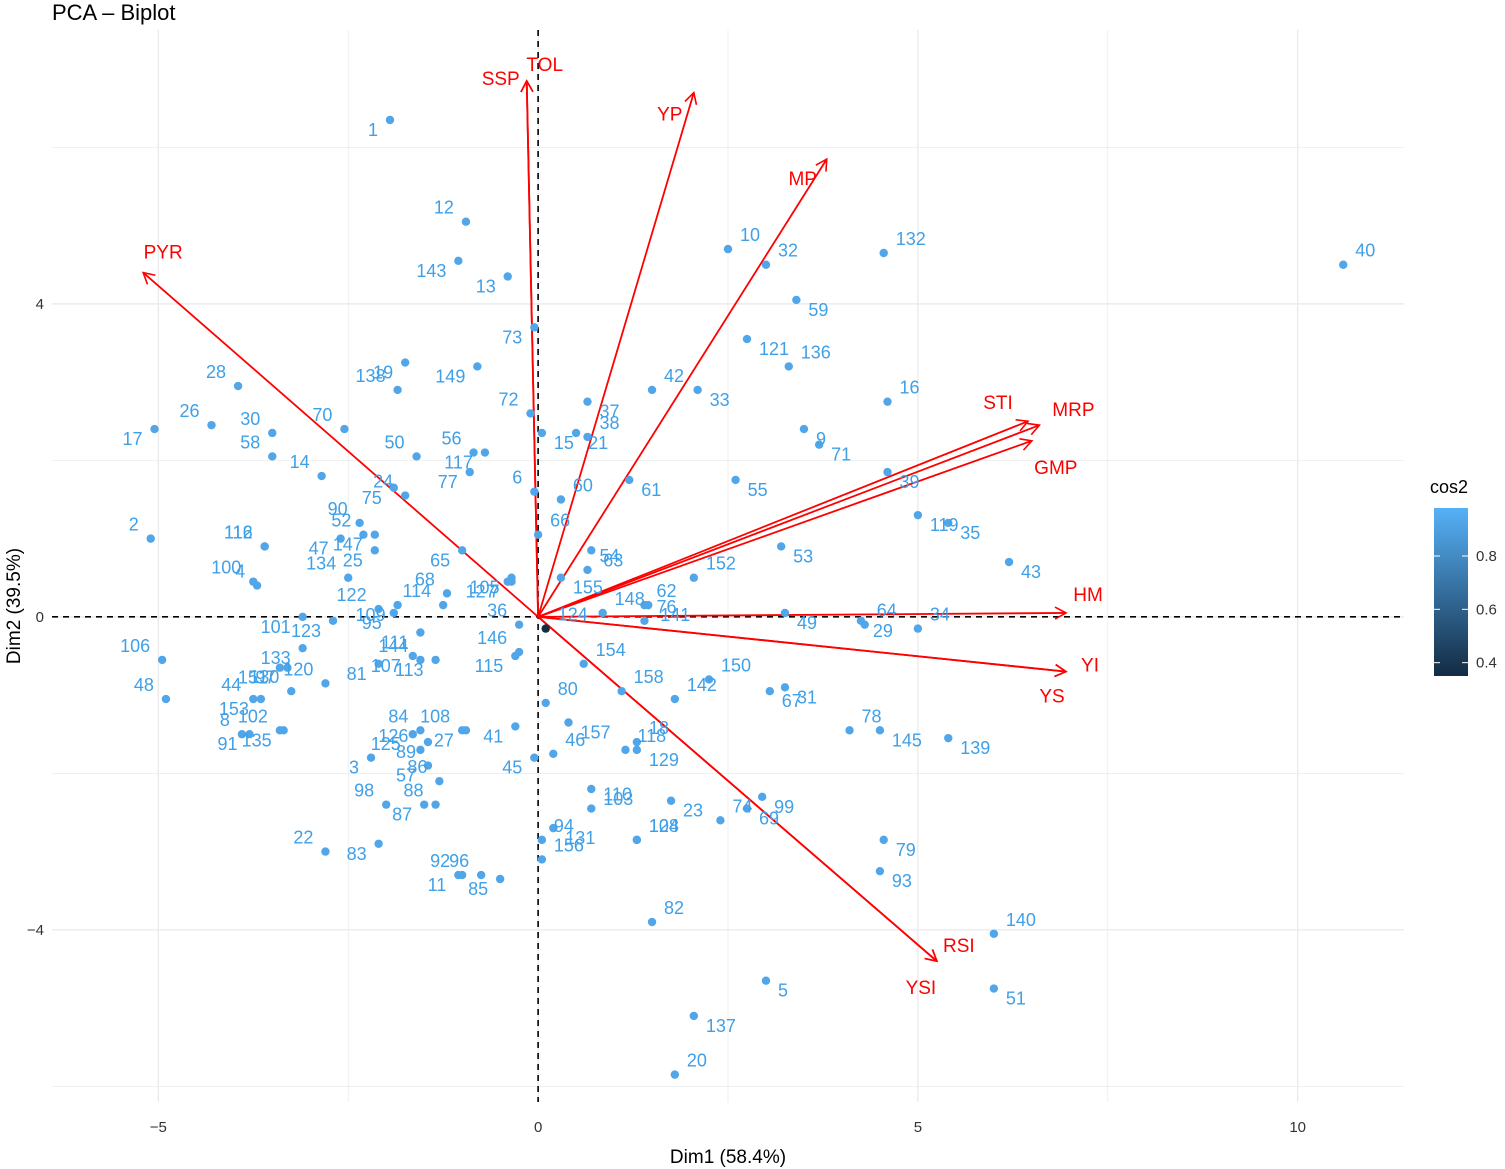 The image size is (1505, 1169). I want to click on point-label: 93, so click(902, 881).